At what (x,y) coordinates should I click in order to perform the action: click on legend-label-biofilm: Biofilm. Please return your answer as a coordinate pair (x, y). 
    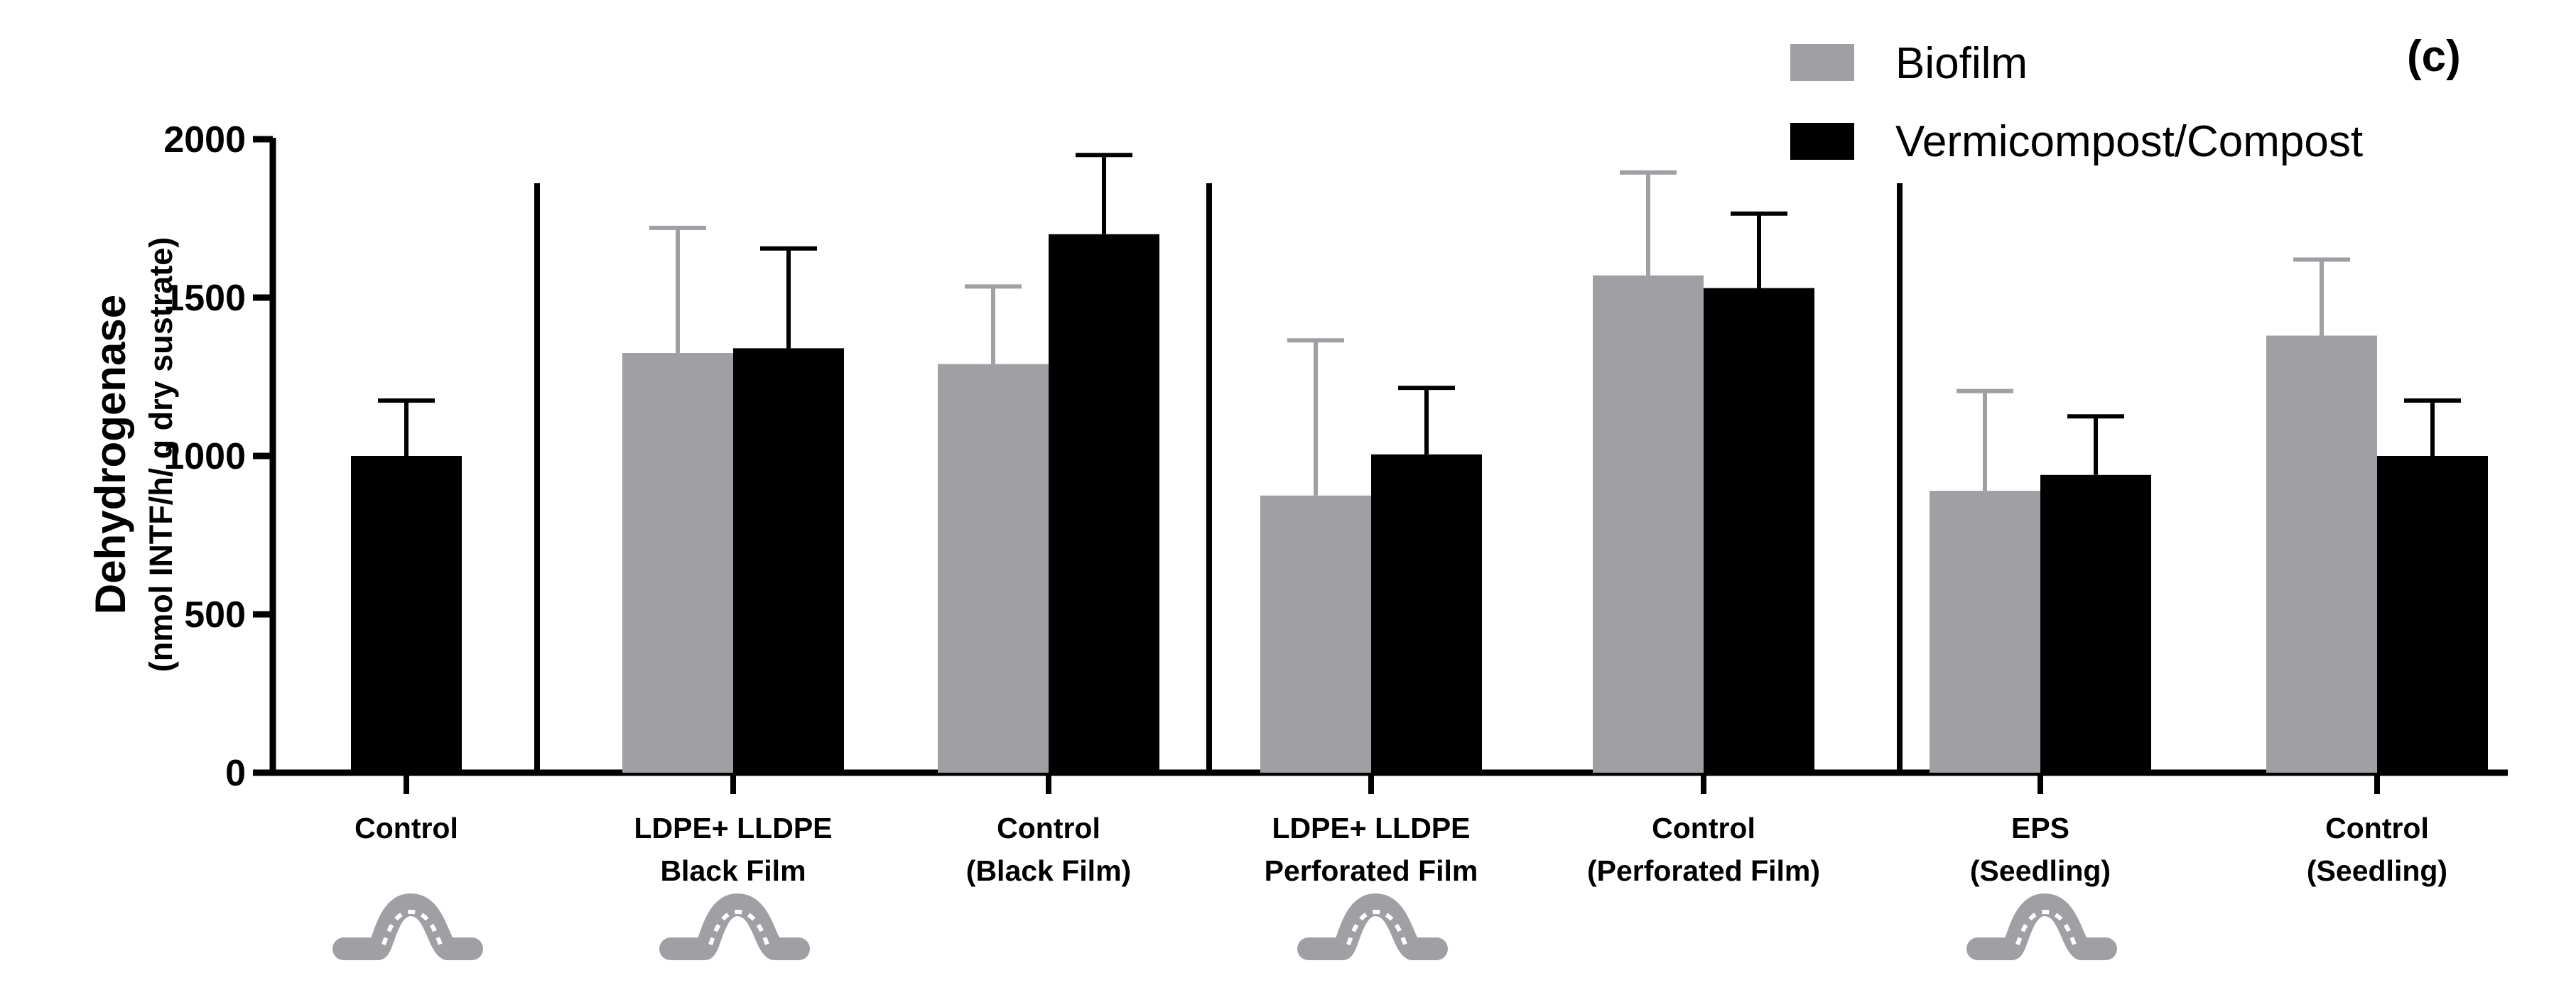
    Looking at the image, I should click on (1961, 63).